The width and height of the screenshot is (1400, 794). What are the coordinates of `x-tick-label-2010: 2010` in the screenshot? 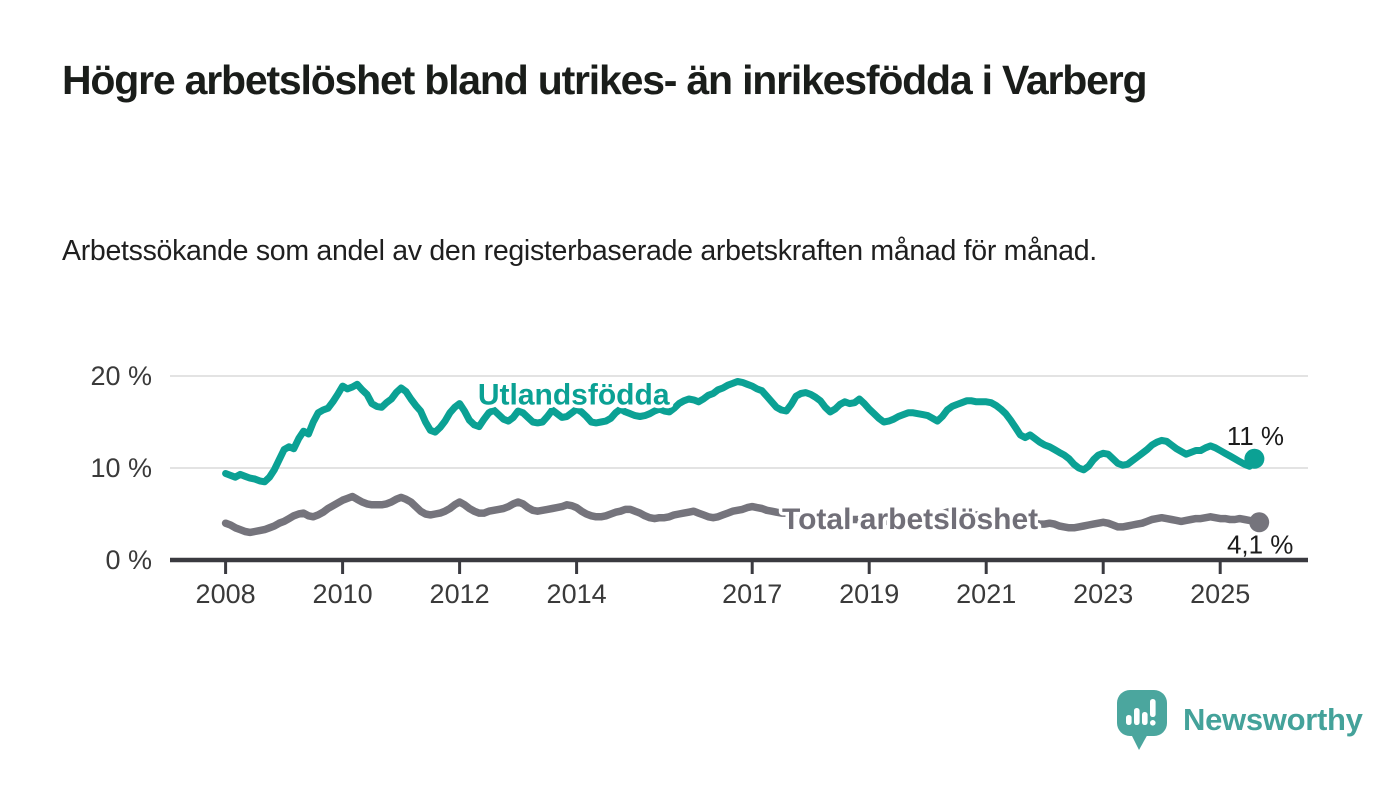 It's located at (343, 594).